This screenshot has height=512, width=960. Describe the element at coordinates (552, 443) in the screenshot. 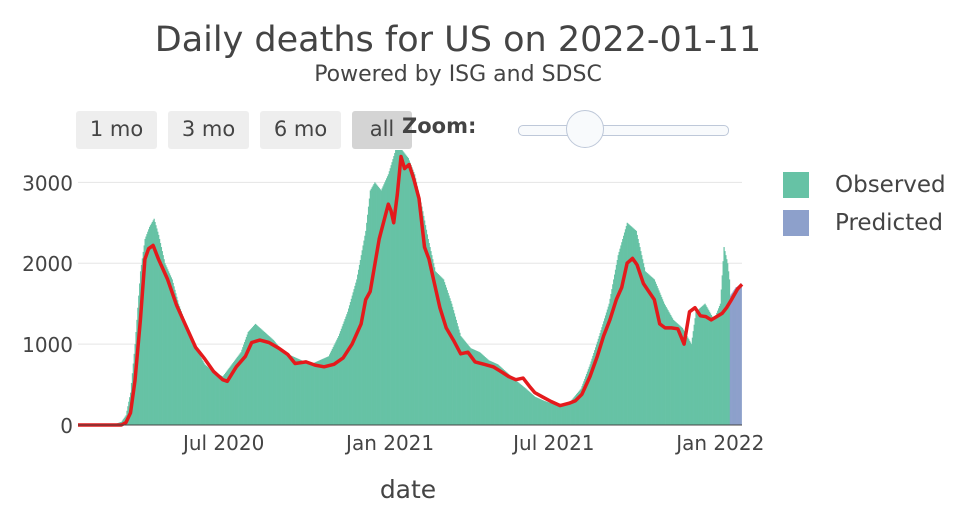

I see `x-tick-label: Jul 2021` at that location.